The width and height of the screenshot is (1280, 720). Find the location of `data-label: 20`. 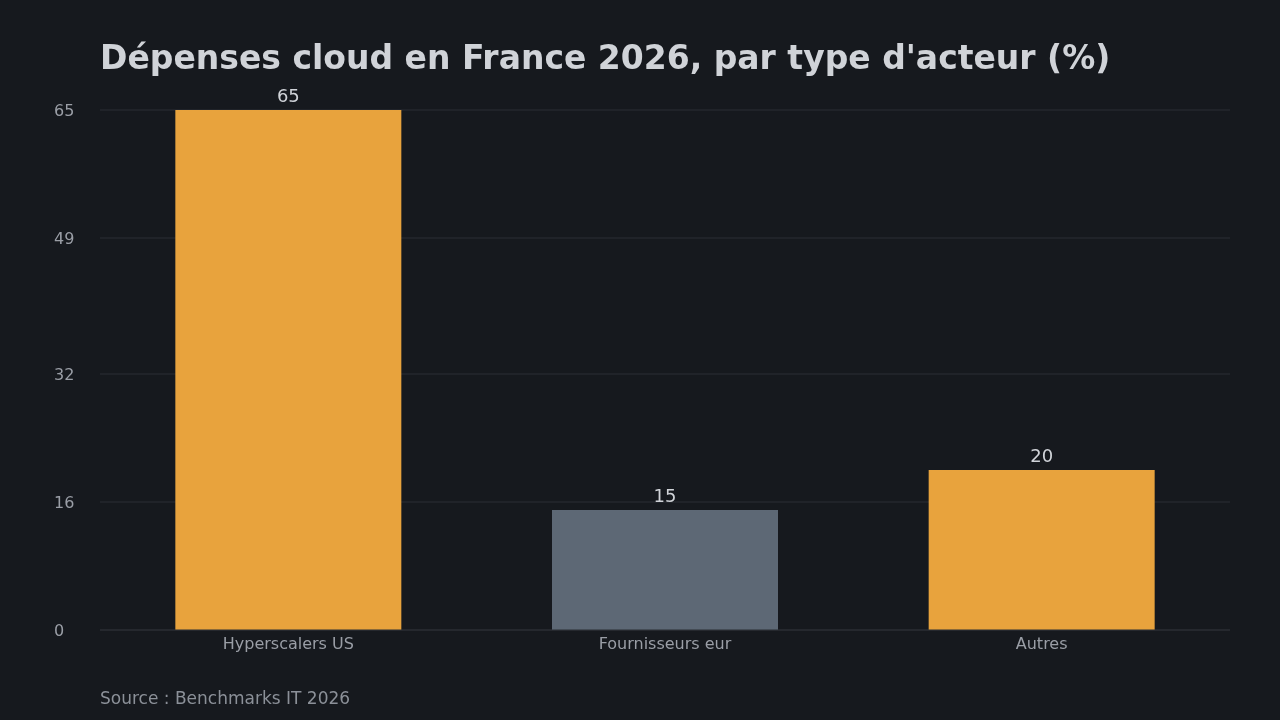

data-label: 20 is located at coordinates (1042, 455).